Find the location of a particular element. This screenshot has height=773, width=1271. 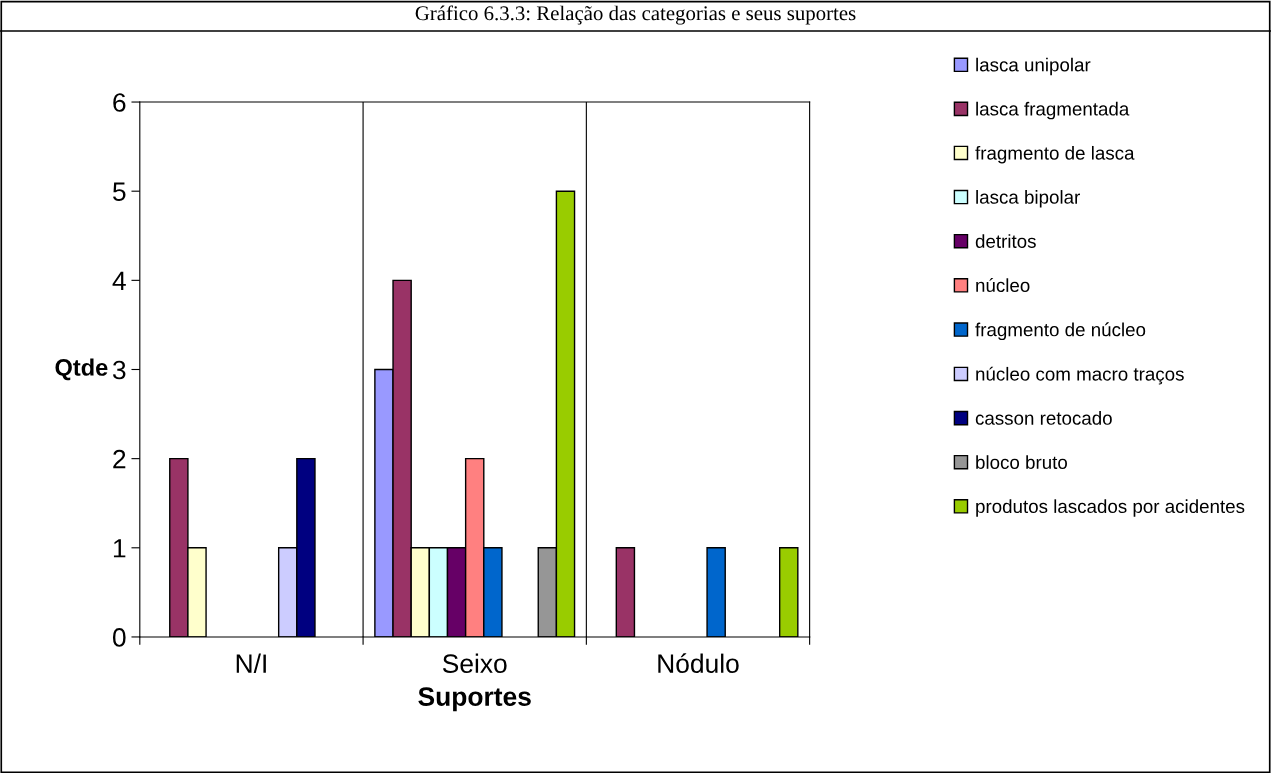

y-tick-label: 0 is located at coordinates (119, 637).